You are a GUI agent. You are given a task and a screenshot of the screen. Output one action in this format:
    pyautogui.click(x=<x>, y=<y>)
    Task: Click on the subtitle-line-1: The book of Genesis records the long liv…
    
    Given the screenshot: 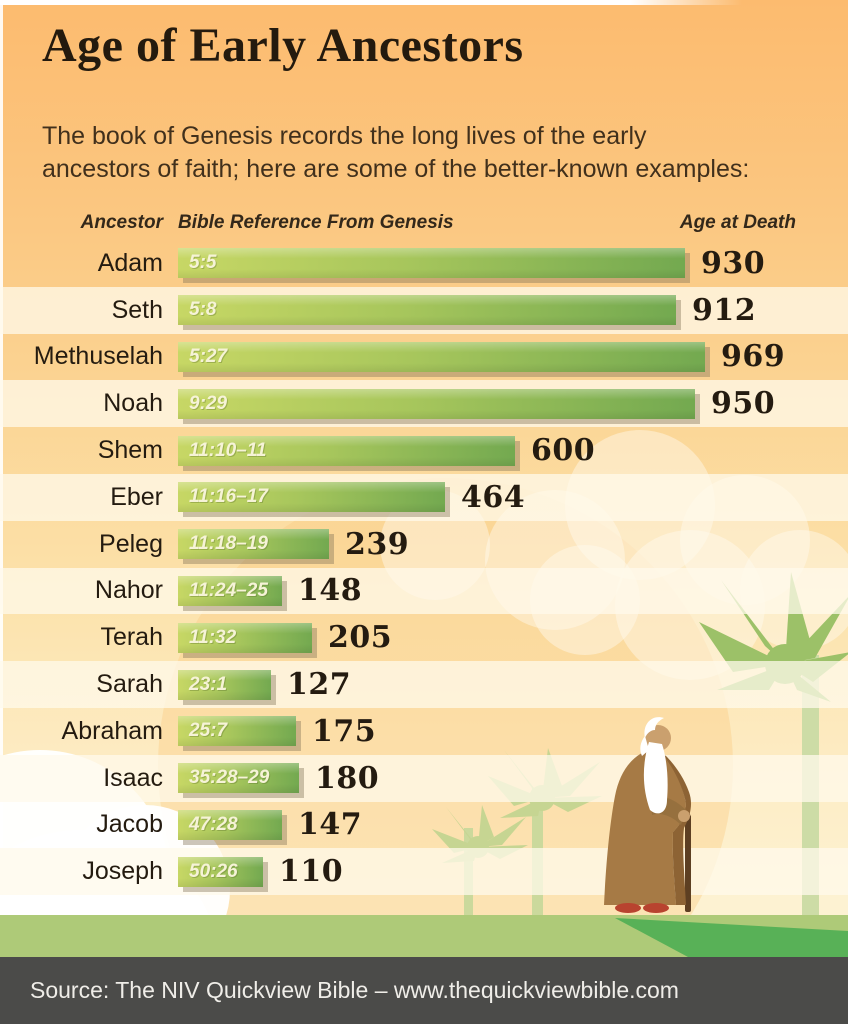 What is the action you would take?
    pyautogui.click(x=344, y=136)
    